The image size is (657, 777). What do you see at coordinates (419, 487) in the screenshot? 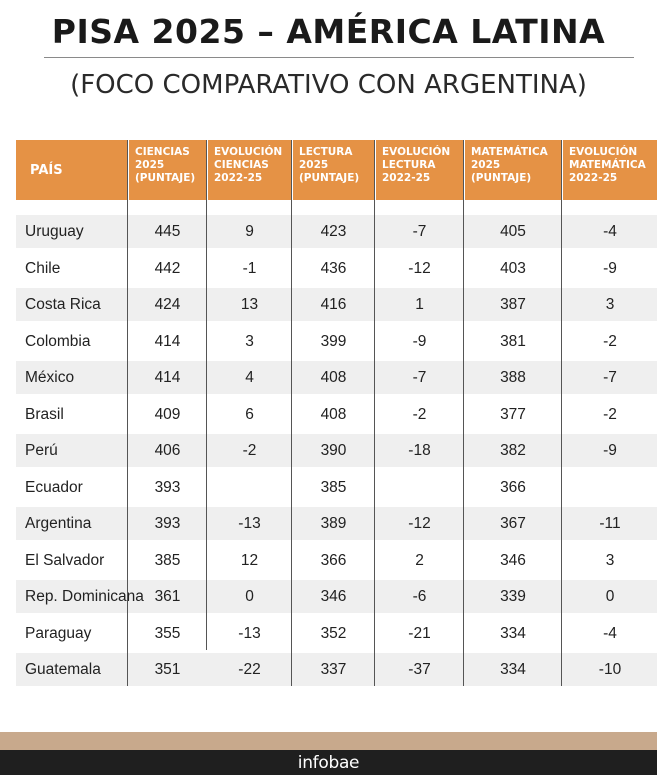
I see `cell-evol-lectura` at bounding box center [419, 487].